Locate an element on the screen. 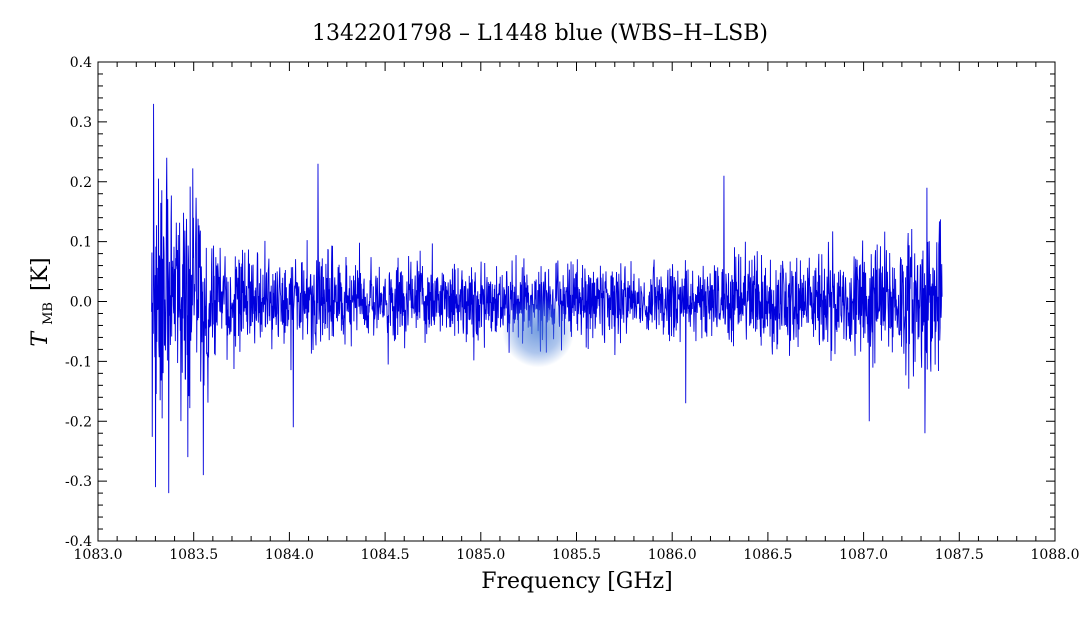  y-axis-label-main: T is located at coordinates (40, 338).